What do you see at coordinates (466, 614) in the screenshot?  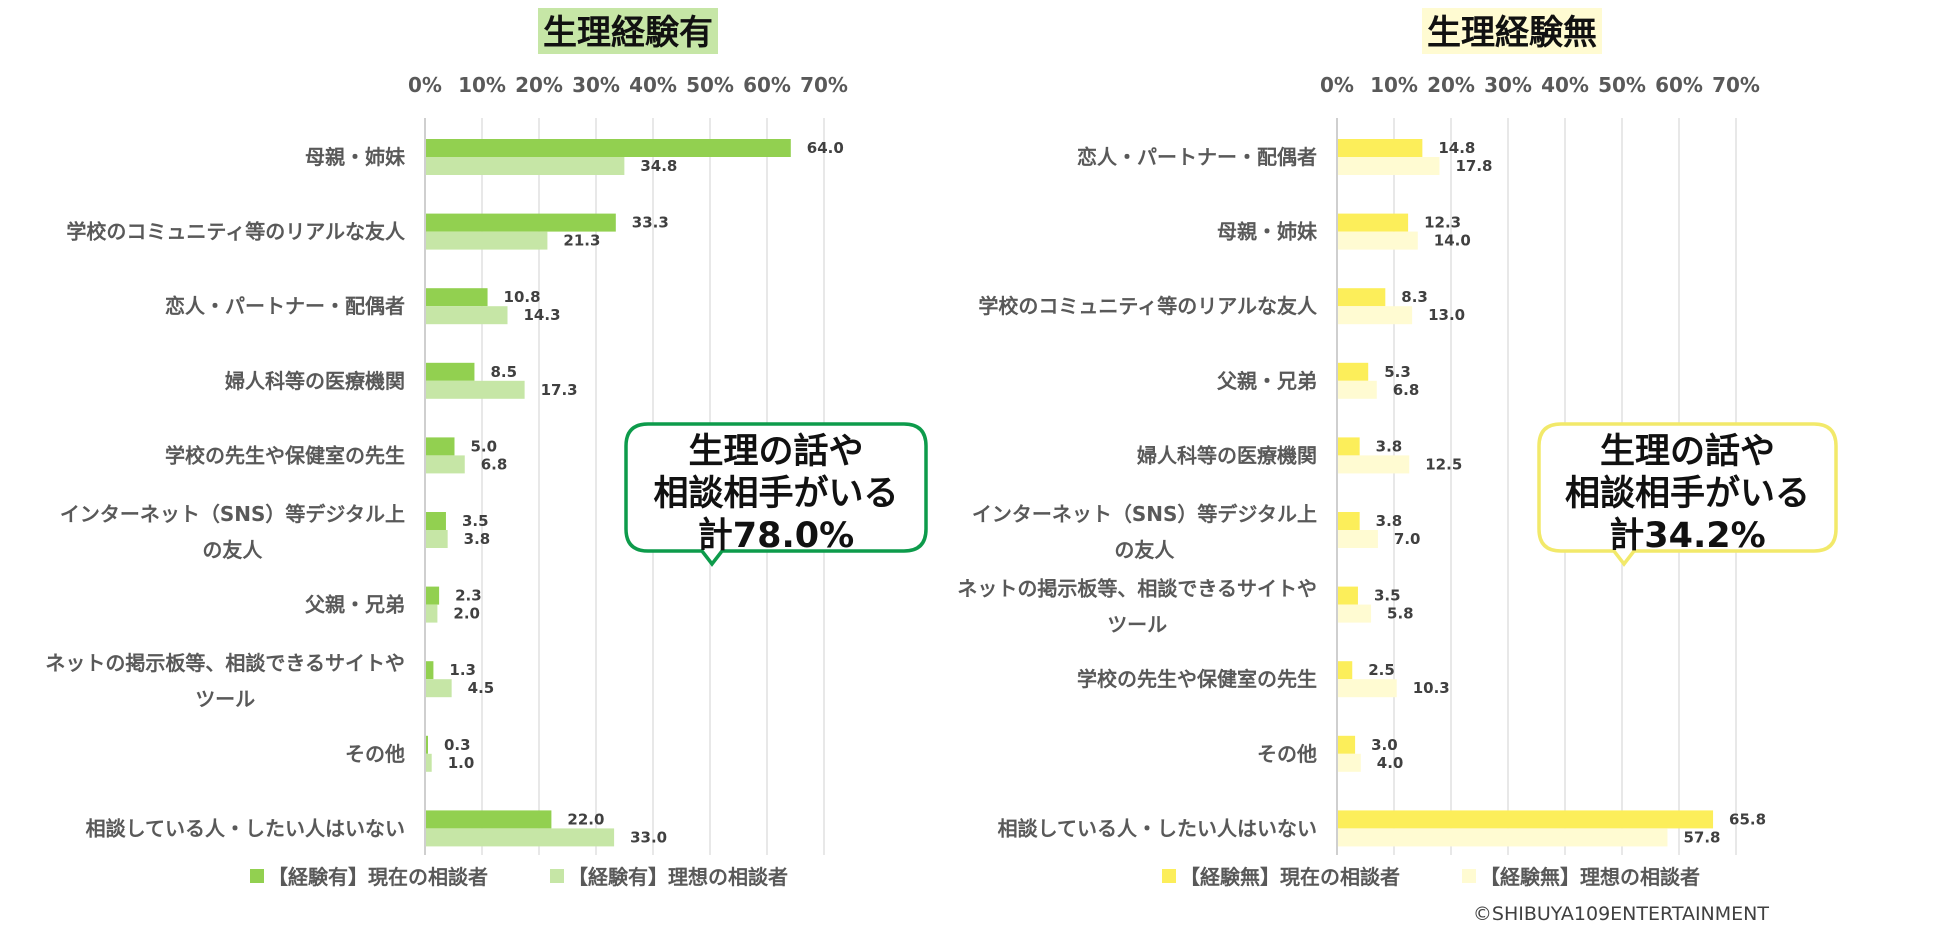 I see `data-label: 2.0` at bounding box center [466, 614].